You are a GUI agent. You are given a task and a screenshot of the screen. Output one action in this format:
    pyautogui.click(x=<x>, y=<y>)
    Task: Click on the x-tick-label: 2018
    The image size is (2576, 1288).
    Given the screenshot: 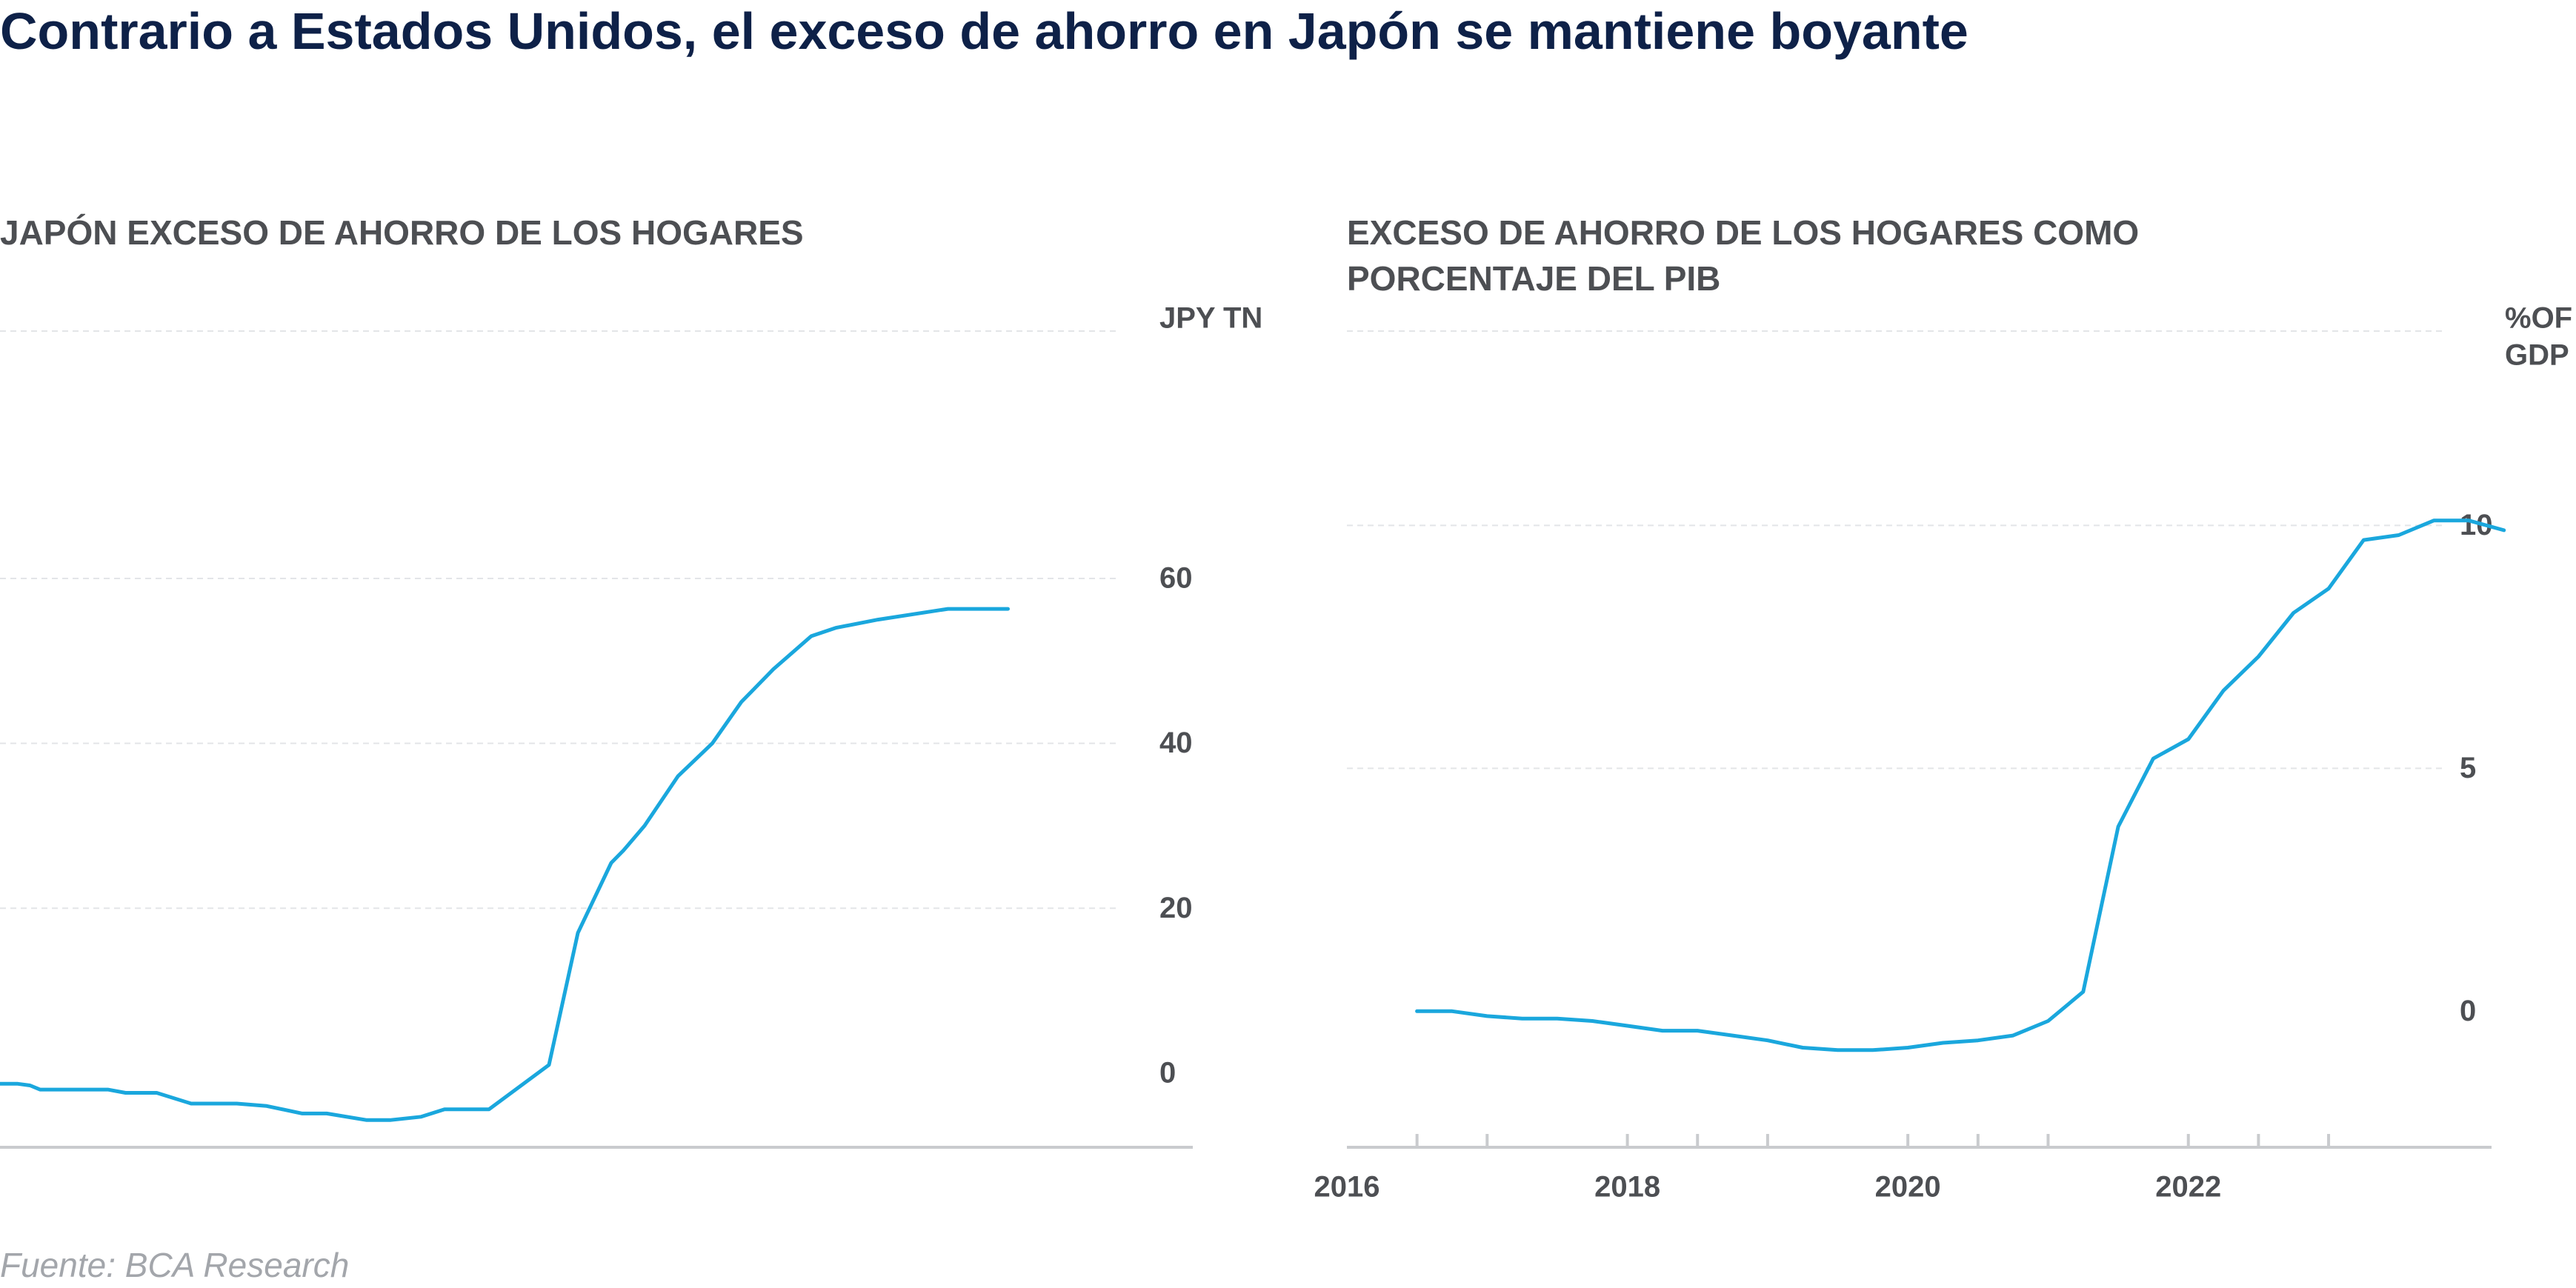 What is the action you would take?
    pyautogui.click(x=1627, y=1187)
    